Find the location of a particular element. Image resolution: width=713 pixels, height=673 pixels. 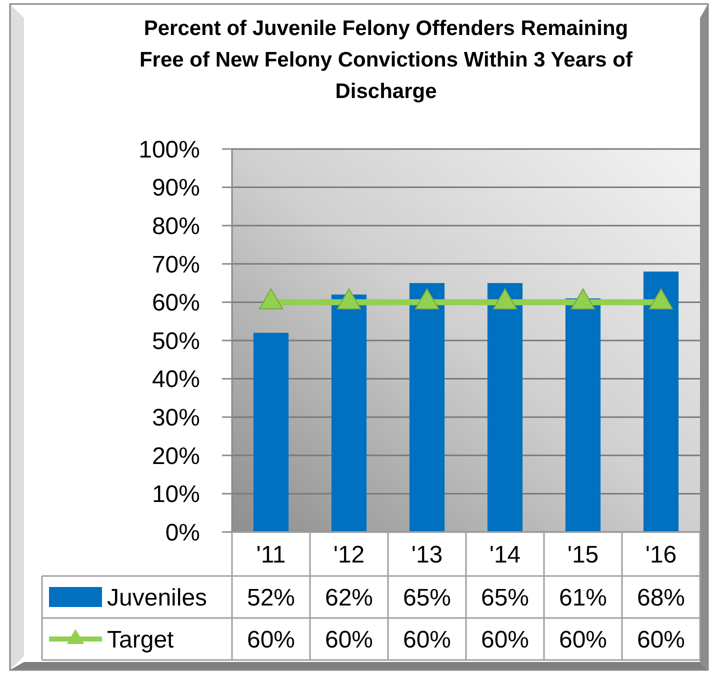

x-tick-label: '13 is located at coordinates (427, 554).